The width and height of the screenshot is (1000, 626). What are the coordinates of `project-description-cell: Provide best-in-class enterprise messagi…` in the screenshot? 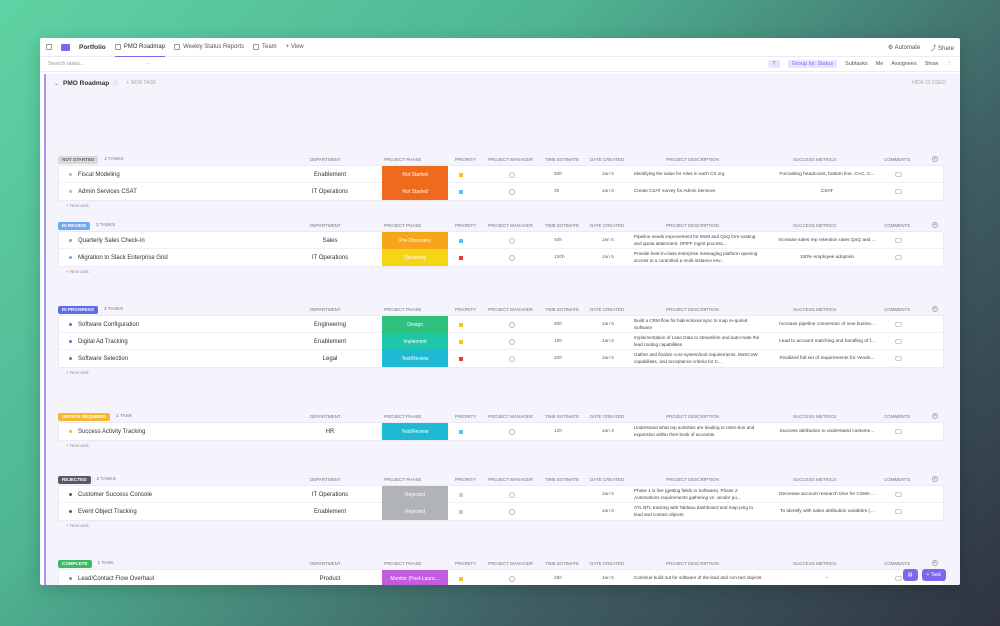 It's located at (696, 257).